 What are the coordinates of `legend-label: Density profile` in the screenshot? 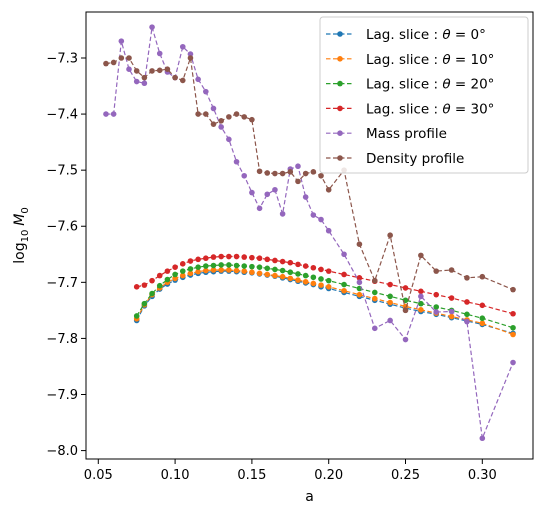 It's located at (415, 159).